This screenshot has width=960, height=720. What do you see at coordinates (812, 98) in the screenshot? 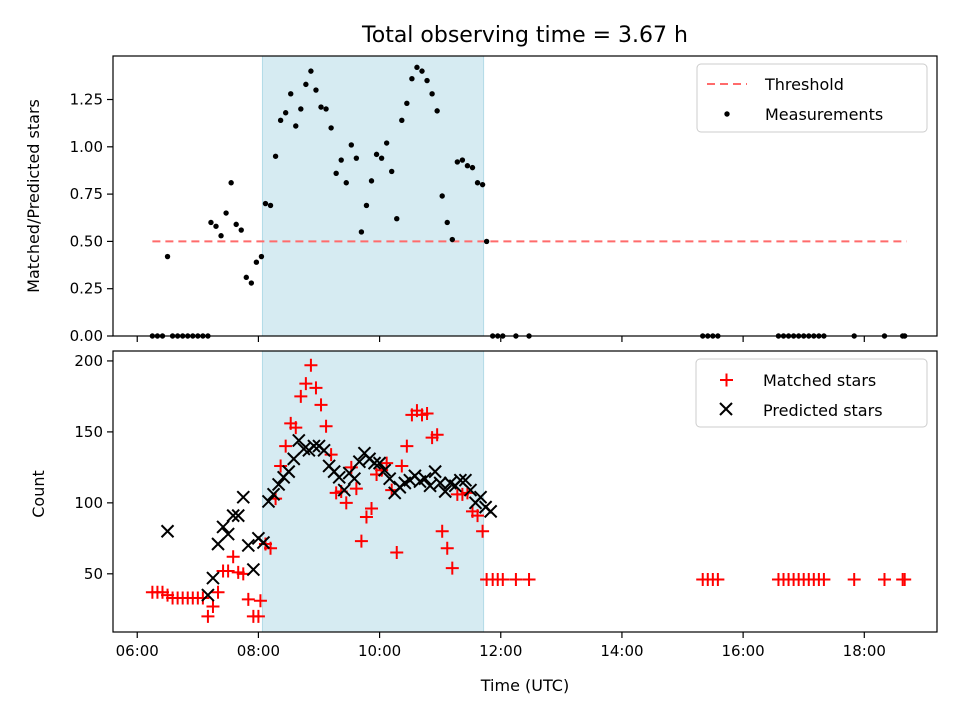
I see `top-legend-box` at bounding box center [812, 98].